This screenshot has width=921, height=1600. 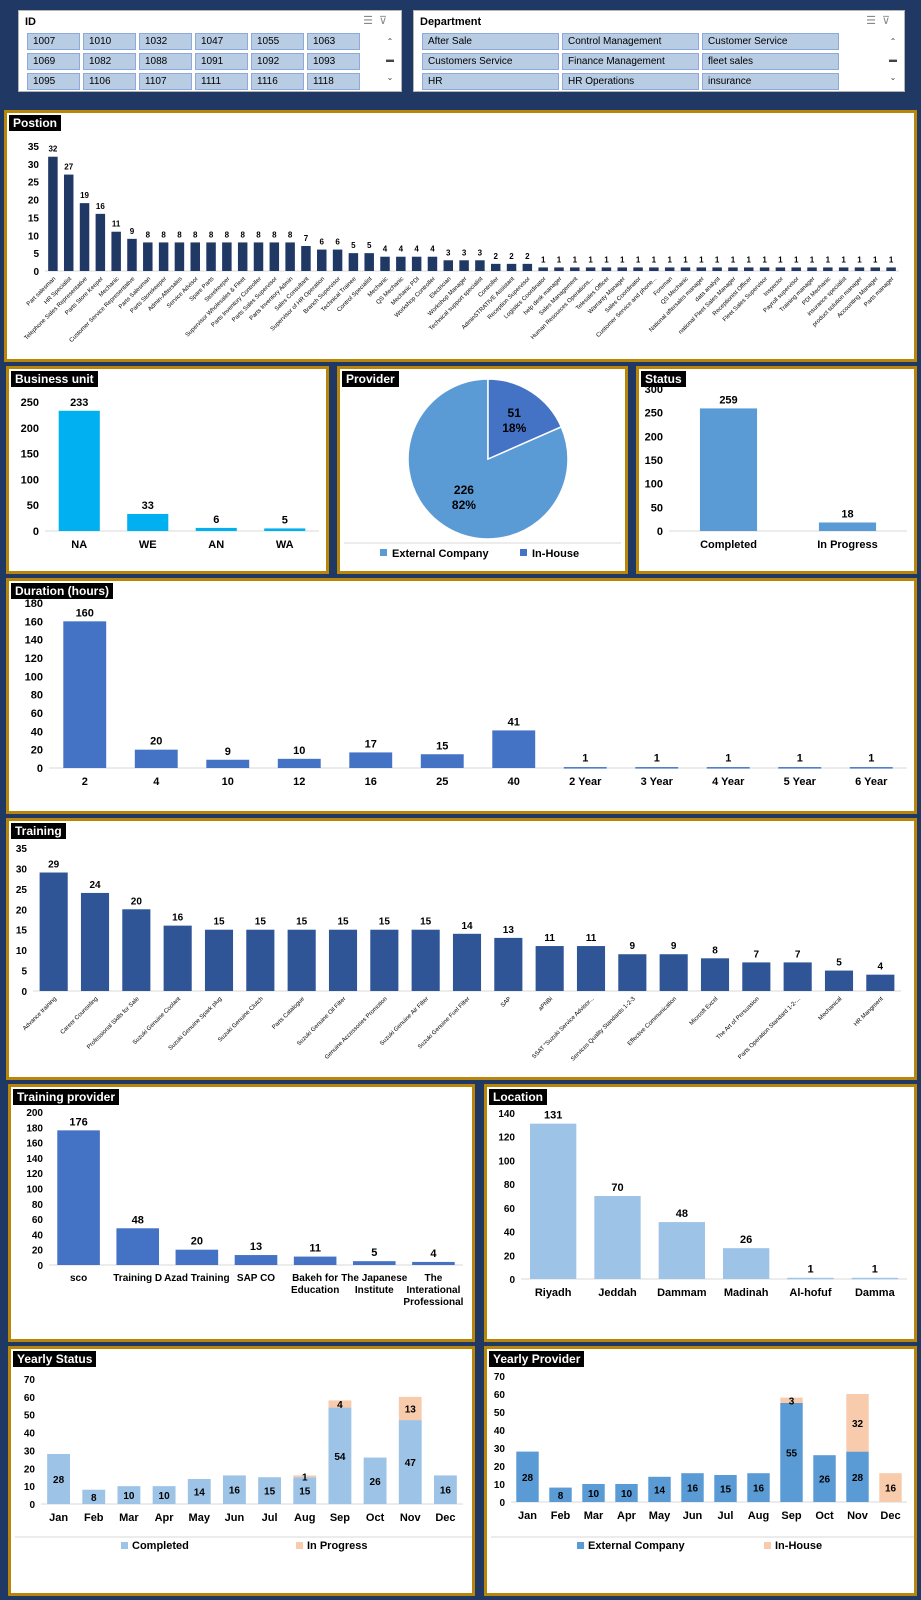 What do you see at coordinates (511, 256) in the screenshot?
I see `data-label: 2` at bounding box center [511, 256].